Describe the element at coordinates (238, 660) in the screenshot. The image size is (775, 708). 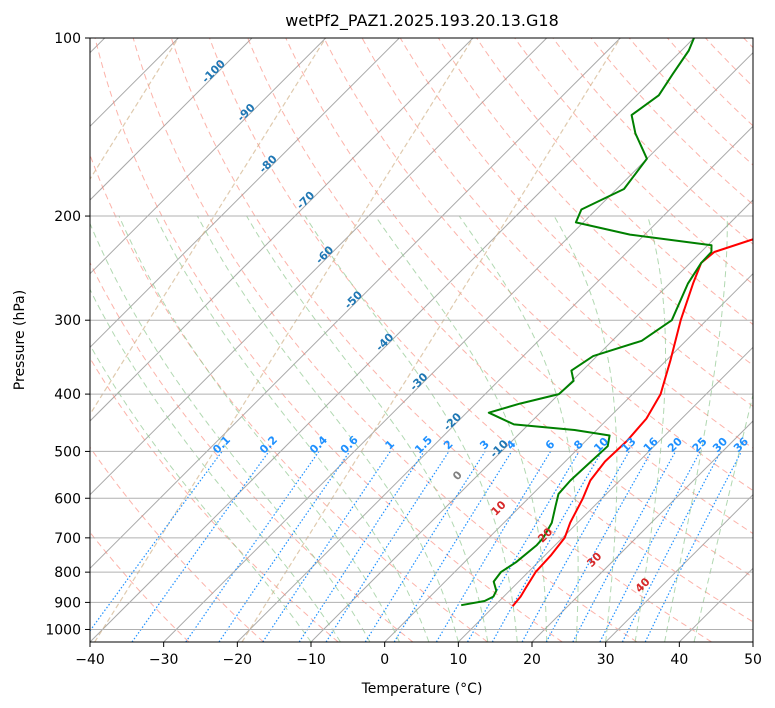
I see `x-tick-label: −20` at that location.